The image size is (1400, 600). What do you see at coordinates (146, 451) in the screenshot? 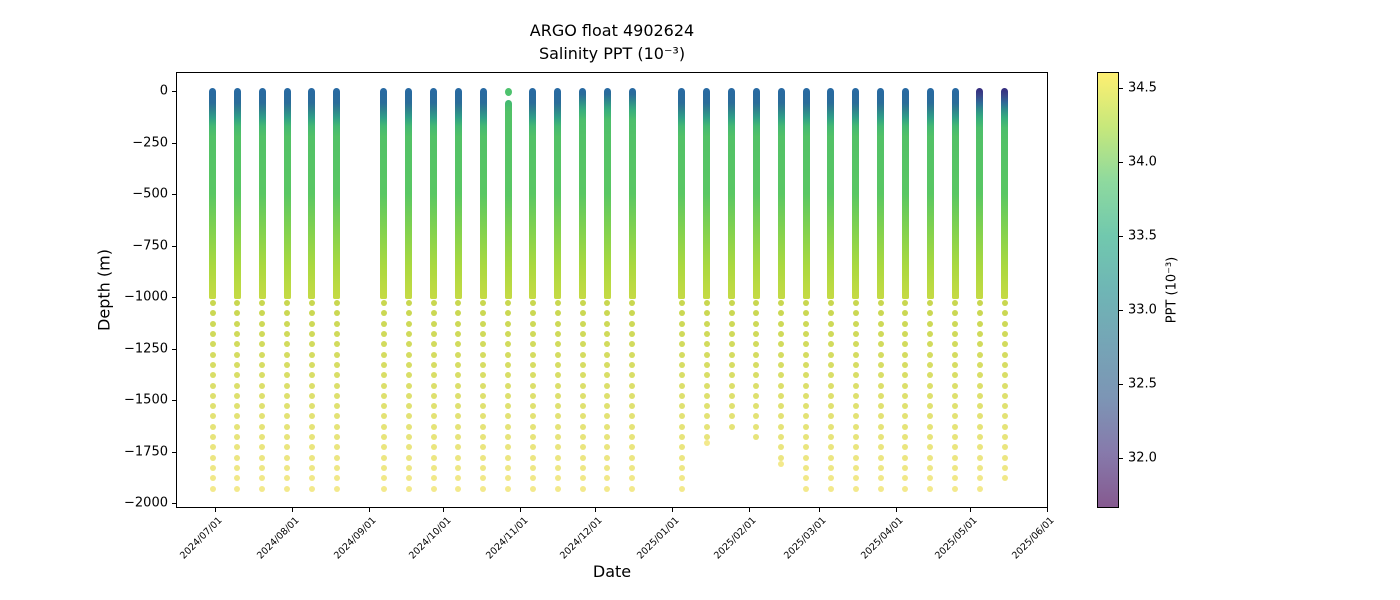
I see `y-tick-label: −1750` at bounding box center [146, 451].